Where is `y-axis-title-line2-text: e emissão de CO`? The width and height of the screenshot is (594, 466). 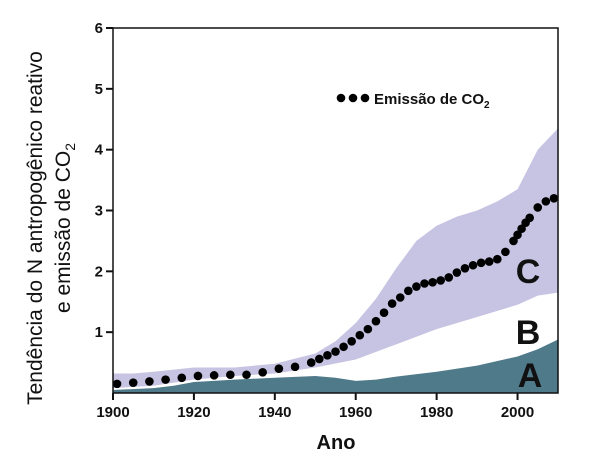
y-axis-title-line2-text: e emissão de CO is located at coordinates (63, 232).